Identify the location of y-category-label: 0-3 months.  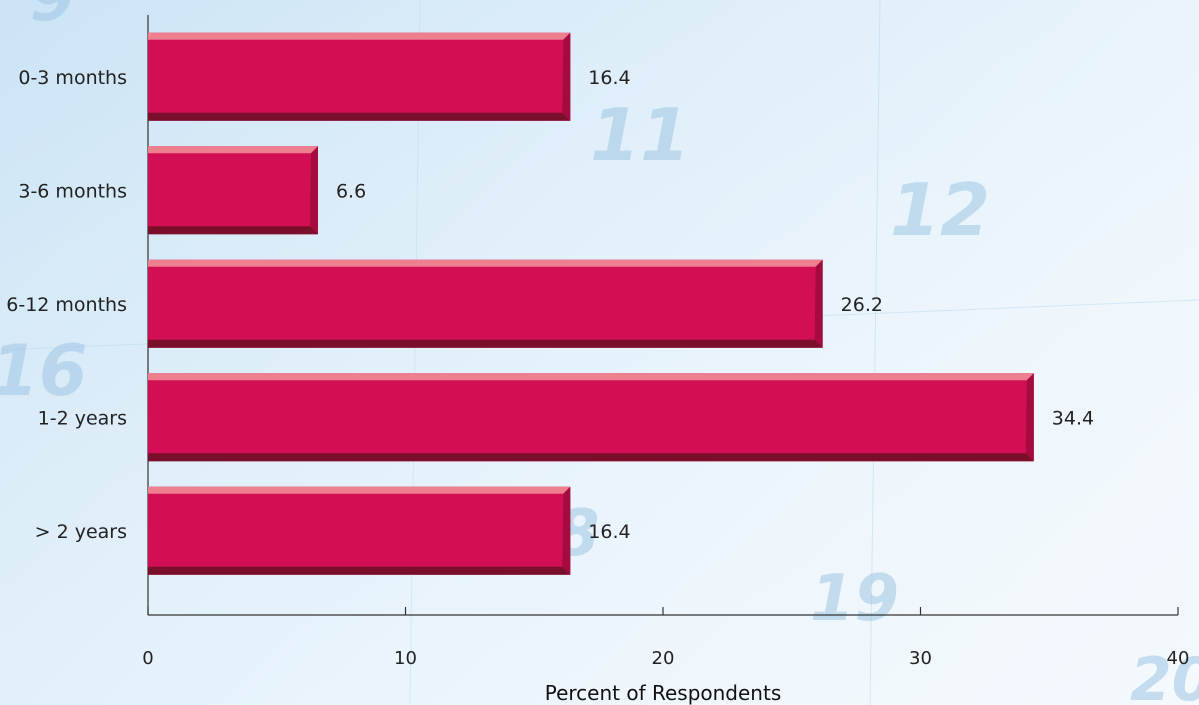
(72, 78).